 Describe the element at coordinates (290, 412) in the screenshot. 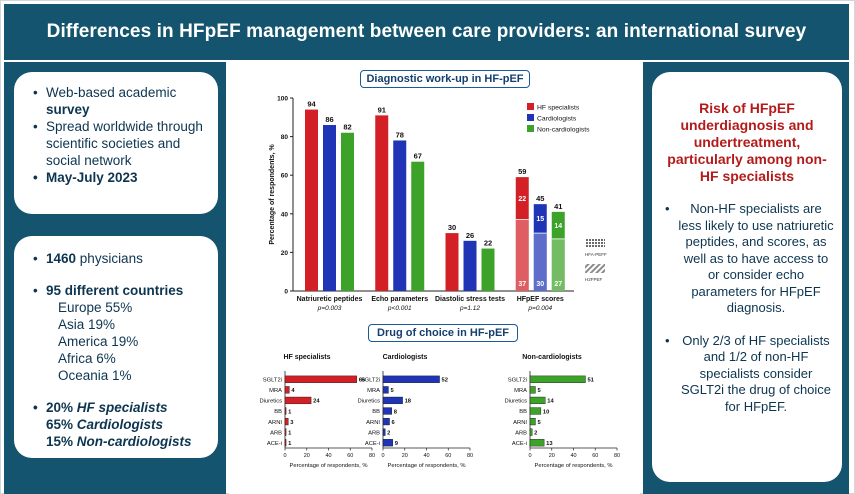

I see `drug-value-label: 1` at that location.